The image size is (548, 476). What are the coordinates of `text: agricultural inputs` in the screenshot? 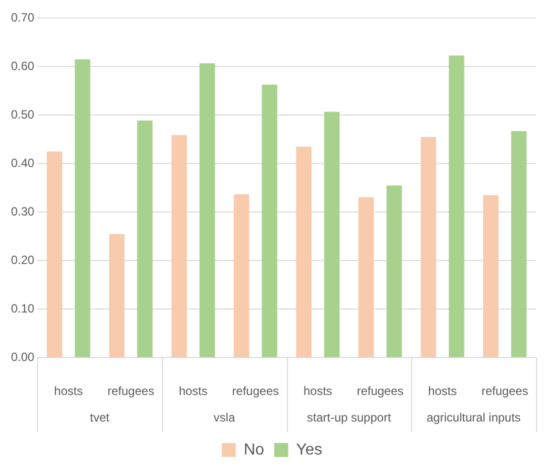 It's located at (473, 417).